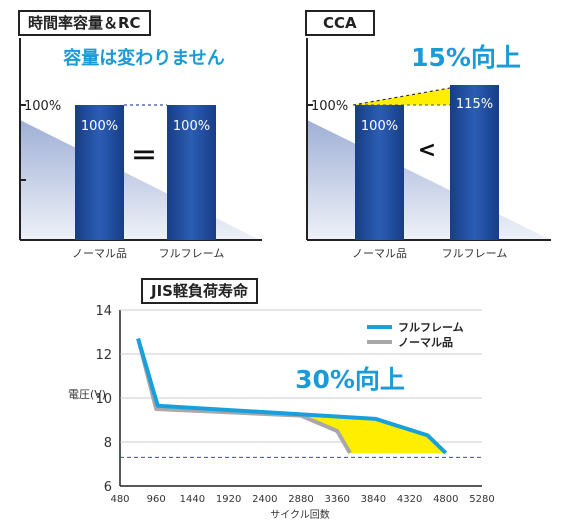 Image resolution: width=567 pixels, height=532 pixels. What do you see at coordinates (228, 499) in the screenshot?
I see `chart3-x-tick-1920: 1920` at bounding box center [228, 499].